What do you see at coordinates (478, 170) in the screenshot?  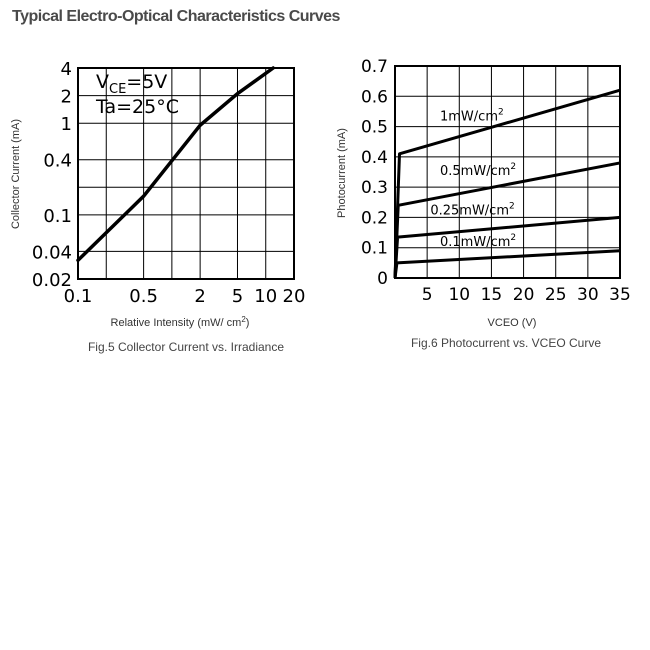 I see `fig6-series-label-1: 0.5mW/cm2` at bounding box center [478, 170].